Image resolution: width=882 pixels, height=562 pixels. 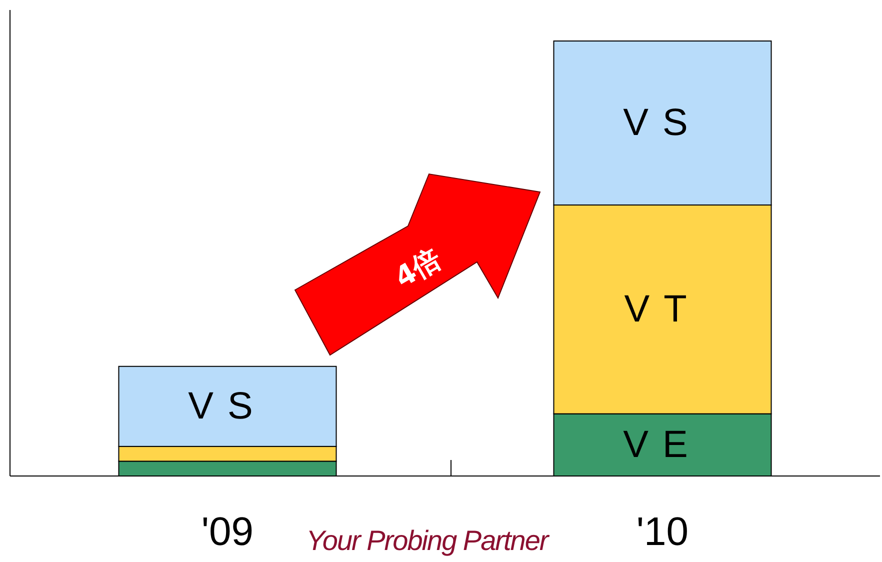 What do you see at coordinates (662, 532) in the screenshot?
I see `x-tick-label: '10` at bounding box center [662, 532].